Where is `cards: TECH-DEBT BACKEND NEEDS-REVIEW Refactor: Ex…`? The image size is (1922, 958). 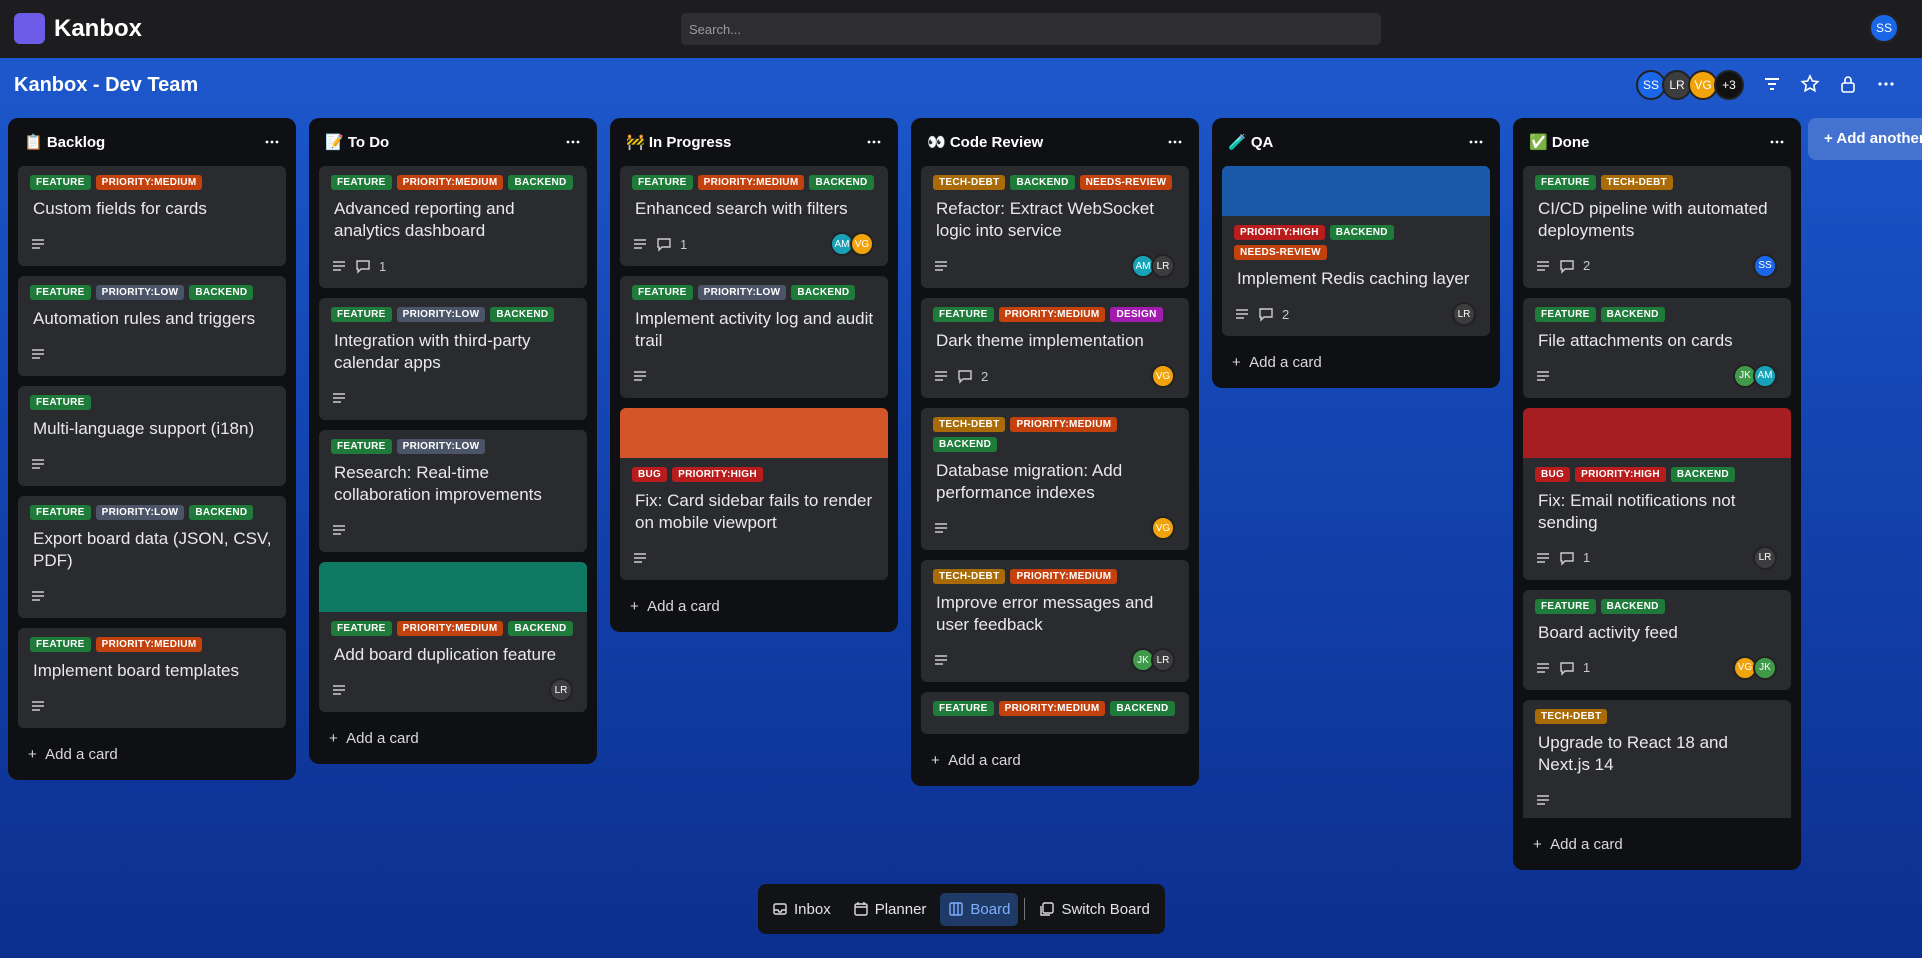 cards: TECH-DEBT BACKEND NEEDS-REVIEW Refactor: Ex… is located at coordinates (1055, 450).